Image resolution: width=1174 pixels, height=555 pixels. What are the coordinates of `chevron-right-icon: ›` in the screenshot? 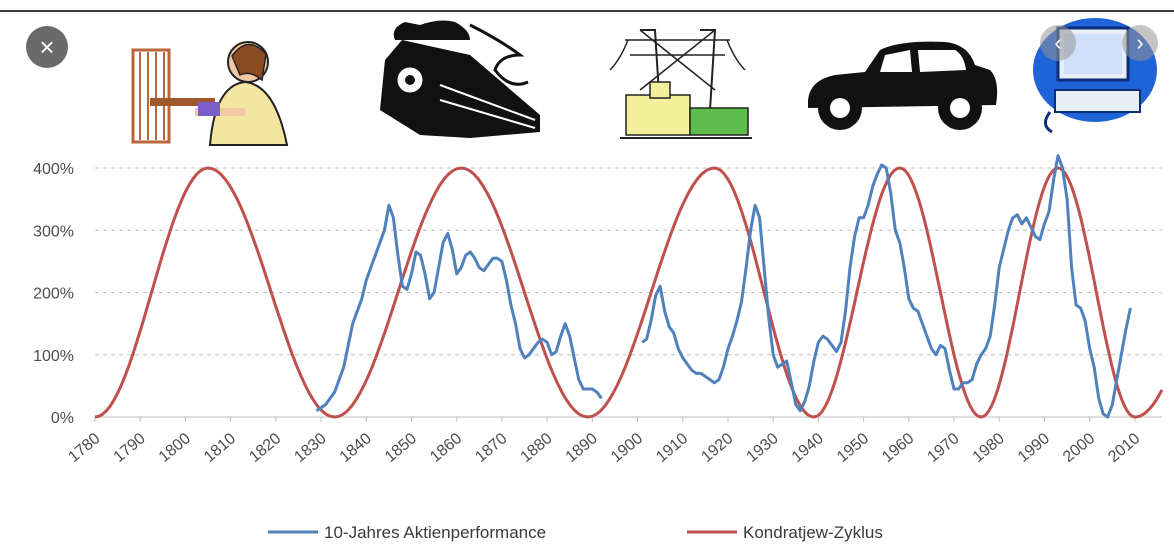 It's located at (1140, 42).